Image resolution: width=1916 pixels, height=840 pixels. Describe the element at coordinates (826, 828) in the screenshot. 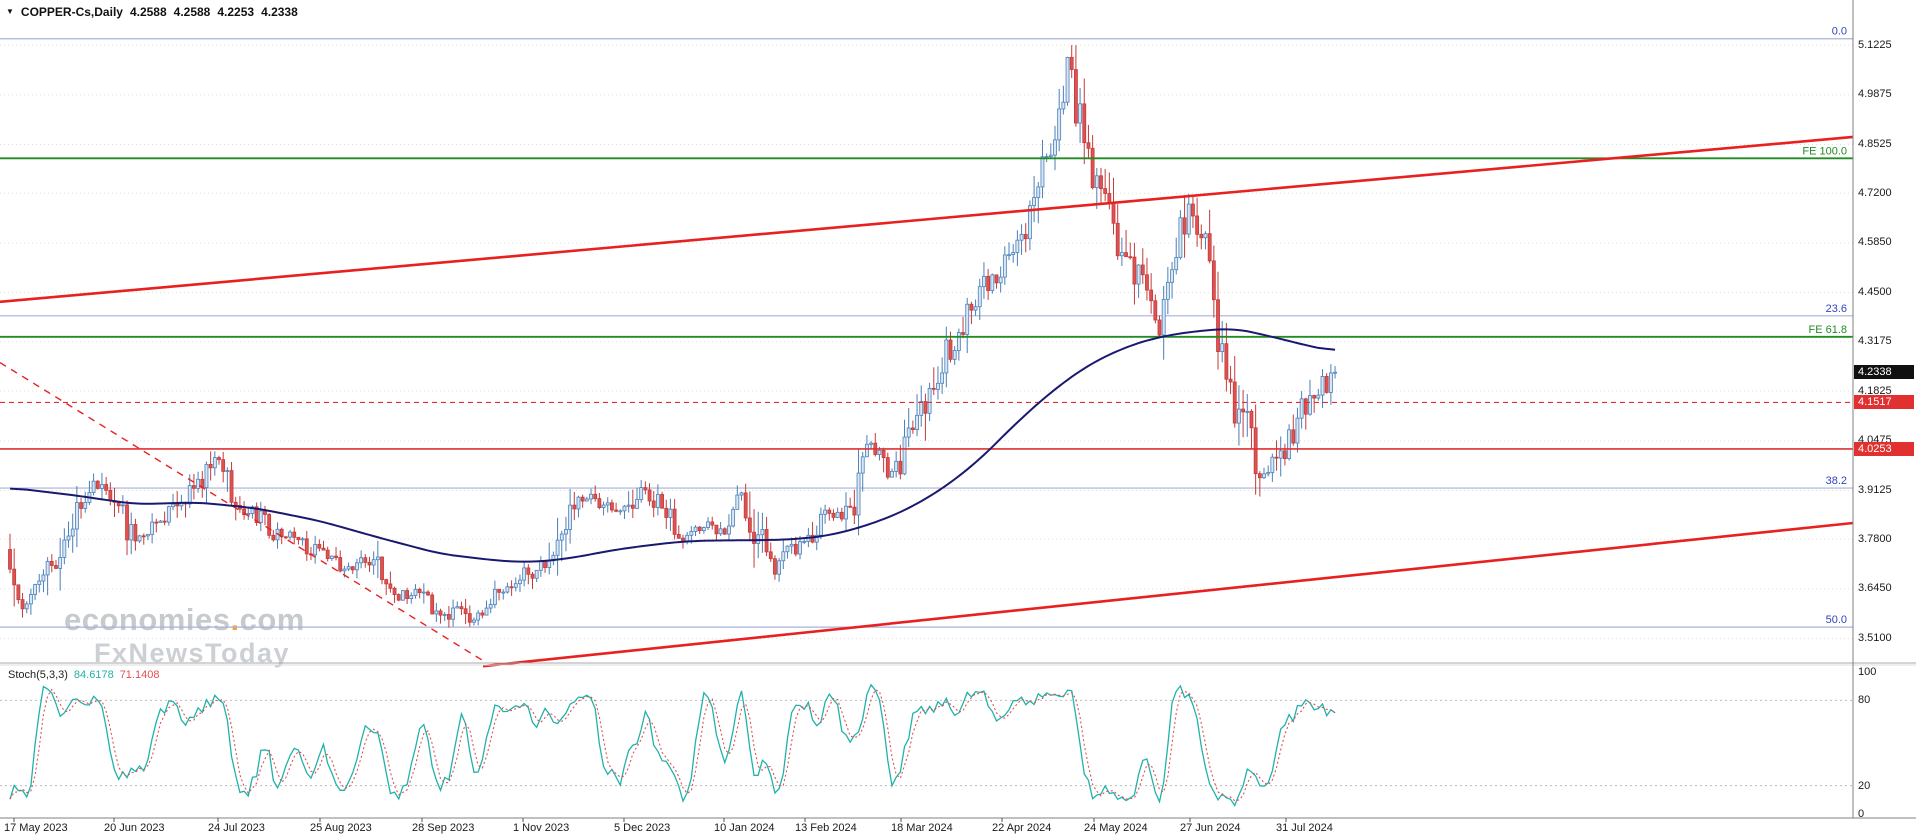

I see `date-label: 13 Feb 2024` at that location.